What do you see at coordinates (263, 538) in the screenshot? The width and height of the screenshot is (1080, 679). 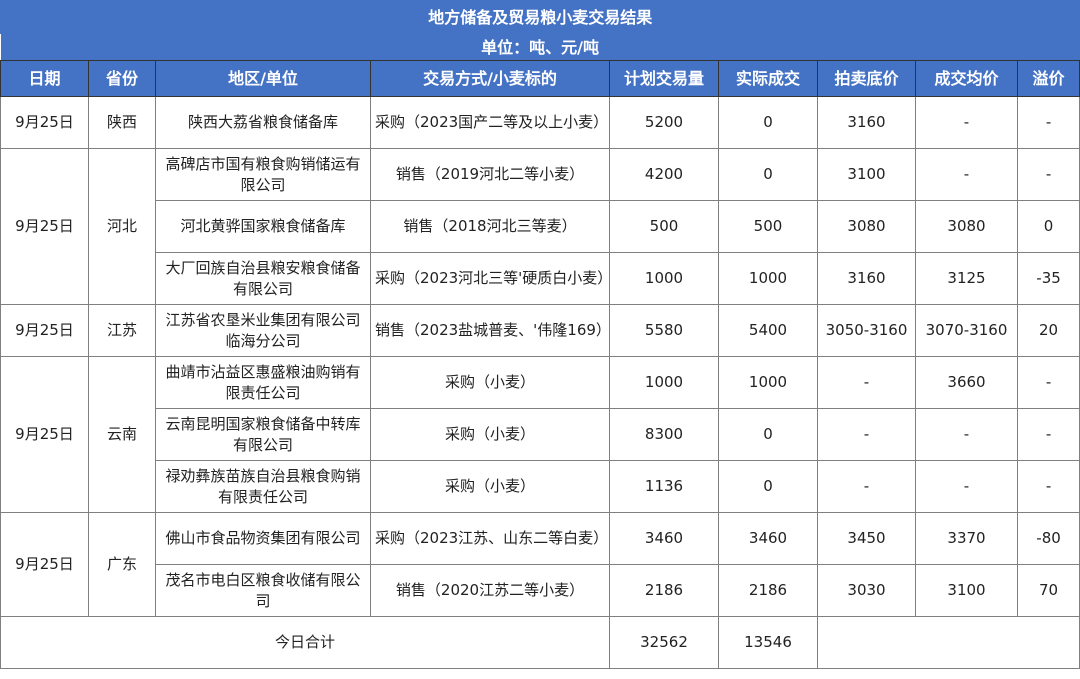 I see `unit-name-cell: 佛山市食品物资集团有限公司` at bounding box center [263, 538].